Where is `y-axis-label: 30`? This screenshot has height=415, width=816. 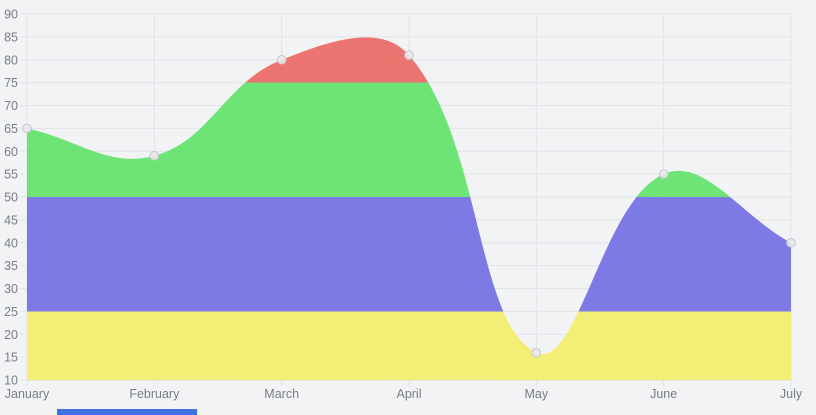
y-axis-label: 30 is located at coordinates (11, 289).